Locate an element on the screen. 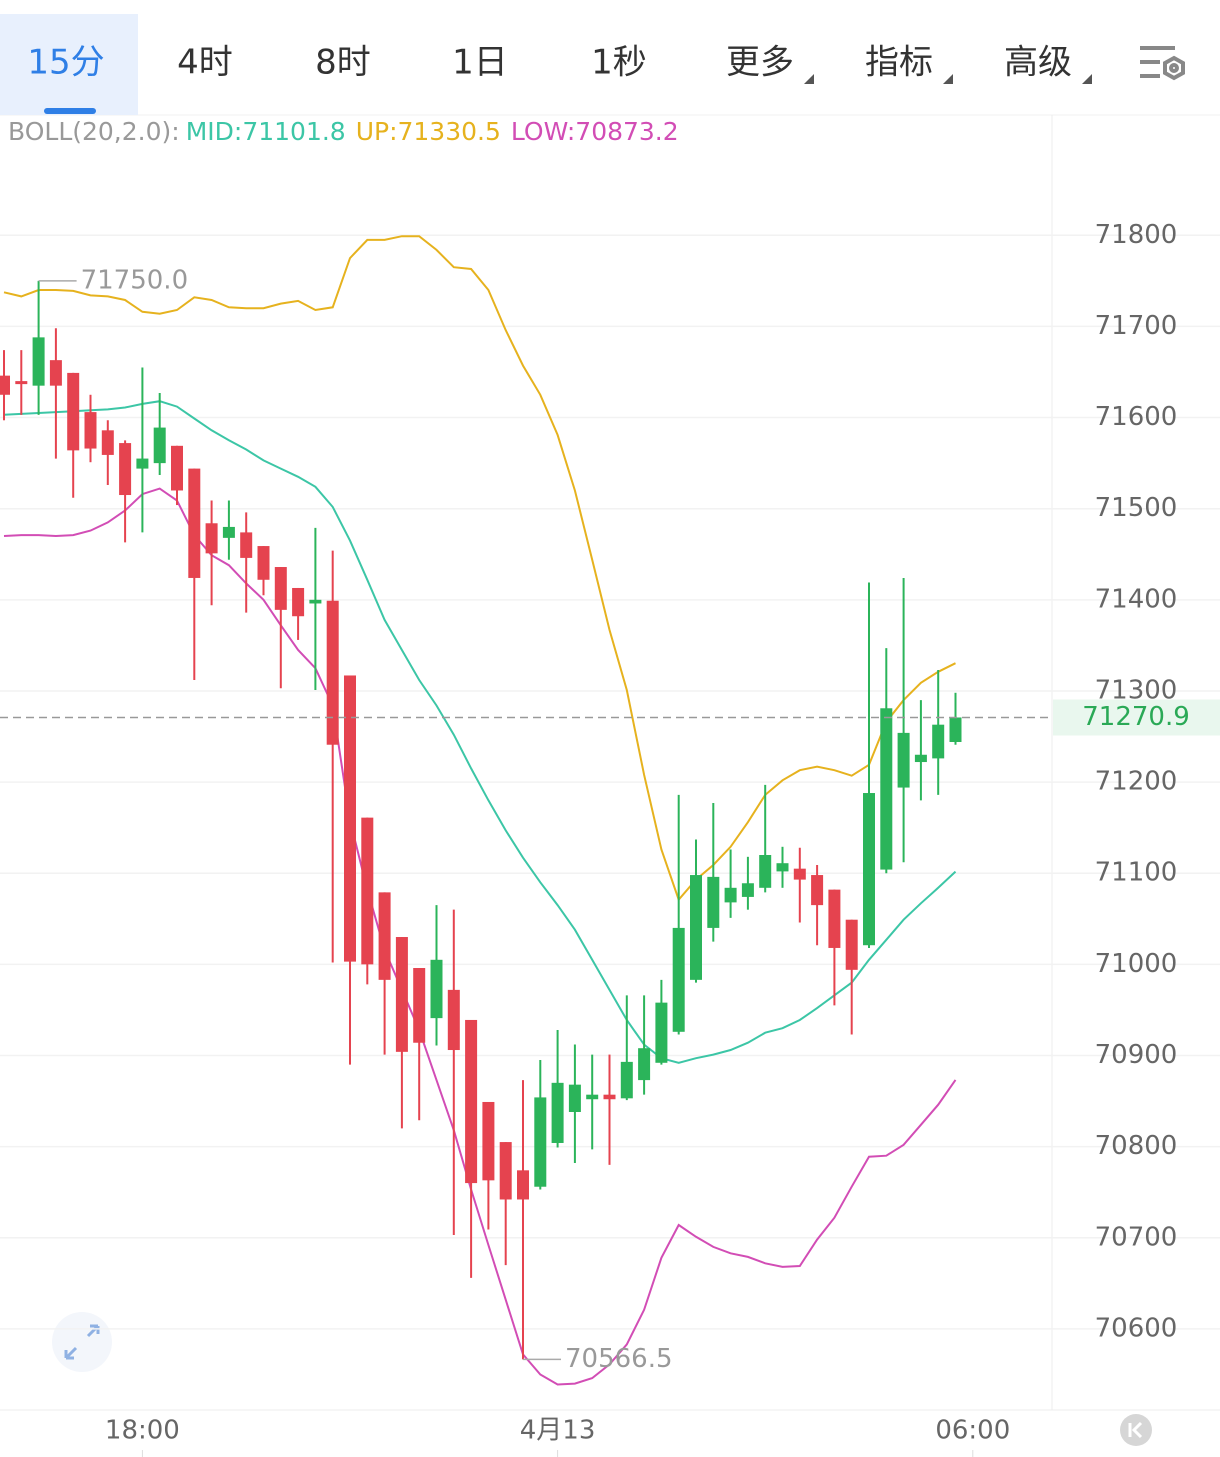 This screenshot has width=1220, height=1457. indicator-label: BOLL(20,2.0): is located at coordinates (94, 131).